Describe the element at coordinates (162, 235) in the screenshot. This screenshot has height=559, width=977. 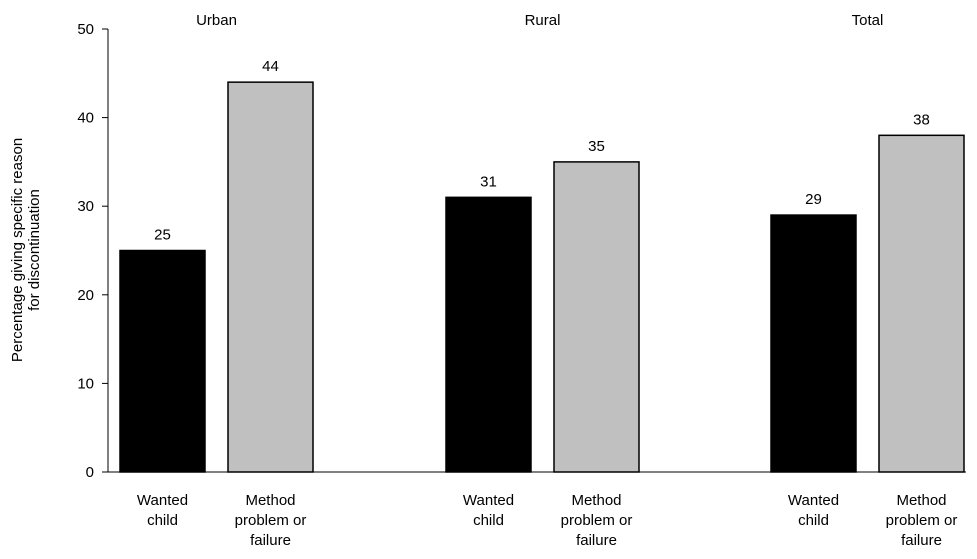
I see `data-label: 25` at that location.